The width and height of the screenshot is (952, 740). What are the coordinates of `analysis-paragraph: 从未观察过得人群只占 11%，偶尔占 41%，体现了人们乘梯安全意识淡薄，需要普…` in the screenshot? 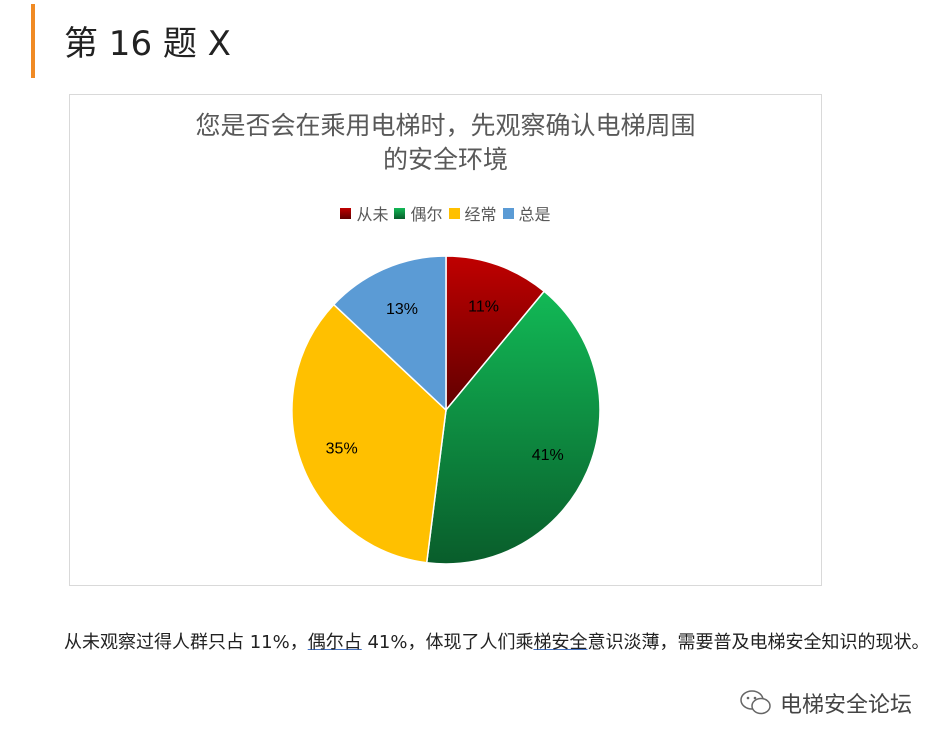 It's located at (499, 643).